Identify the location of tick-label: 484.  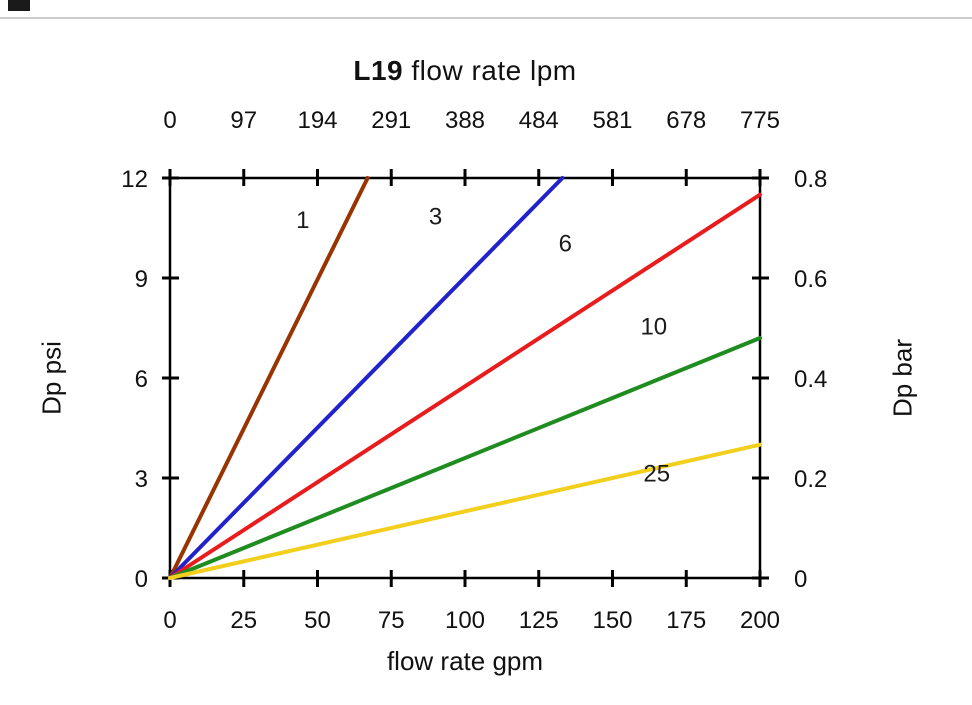
(539, 120).